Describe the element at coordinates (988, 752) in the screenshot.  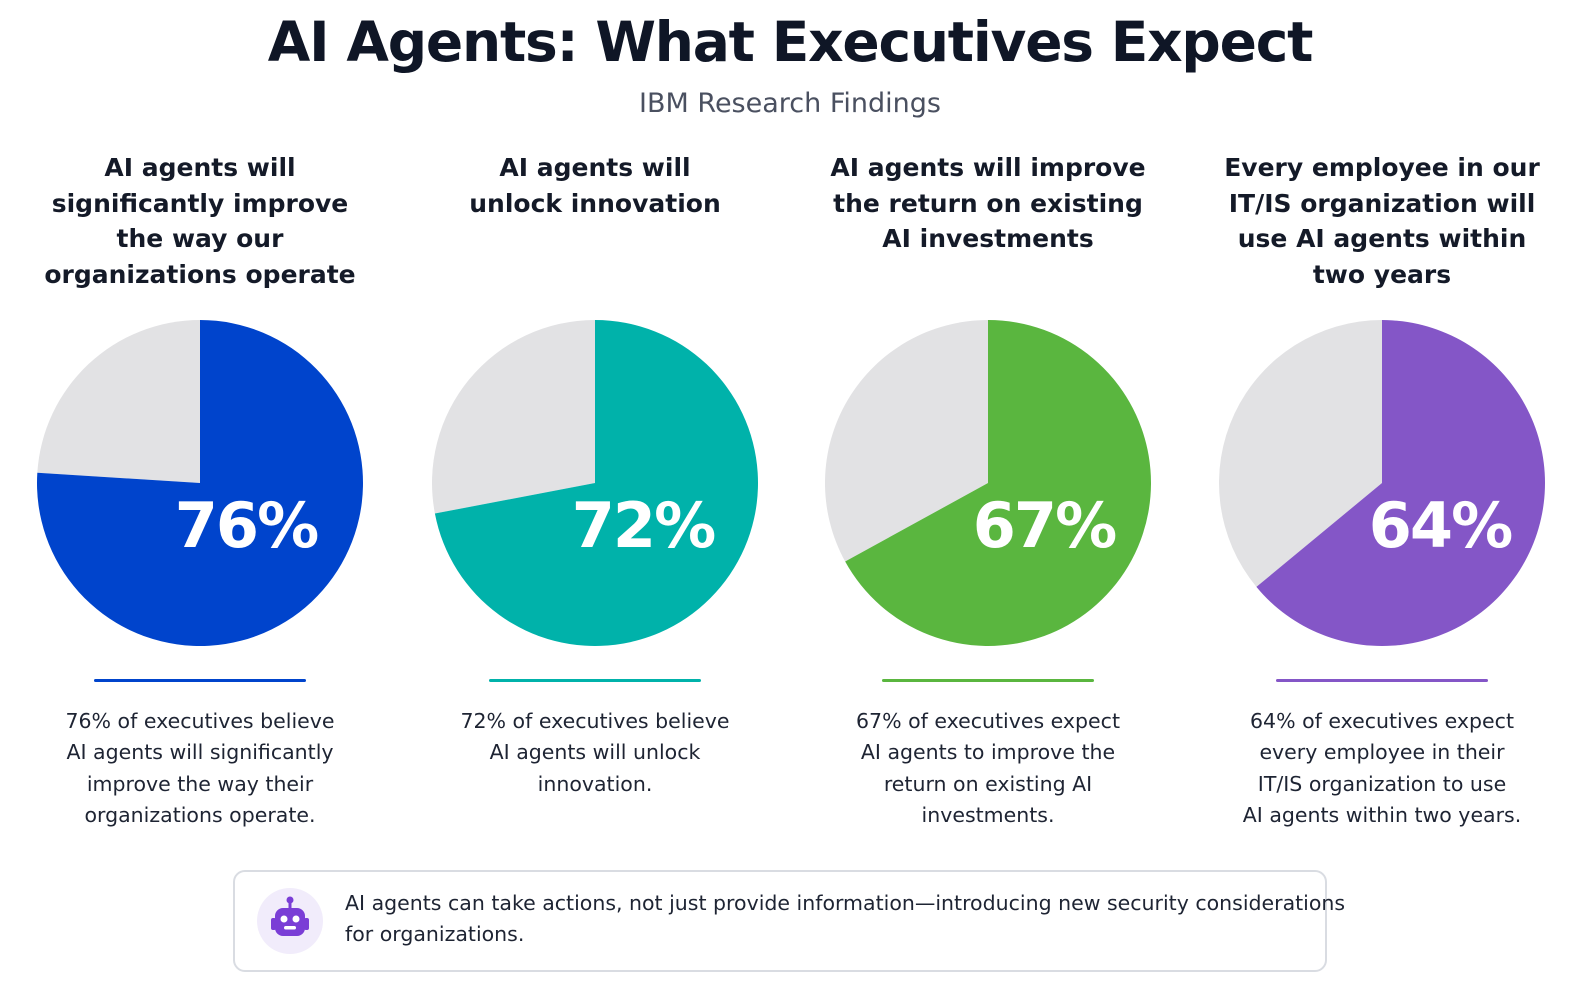
I see `stat-description-line: AI agents to improve the` at that location.